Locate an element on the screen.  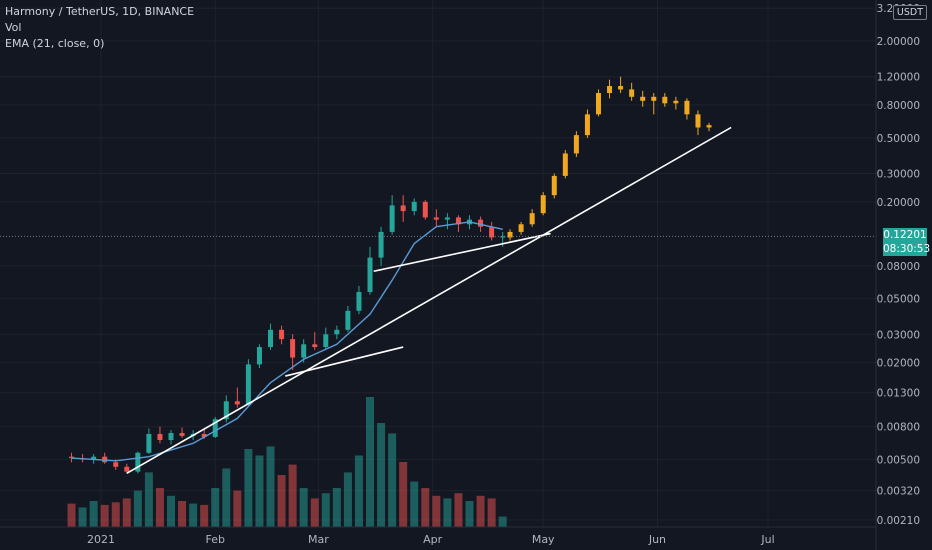
price-tick-label: 0.30000 is located at coordinates (898, 175).